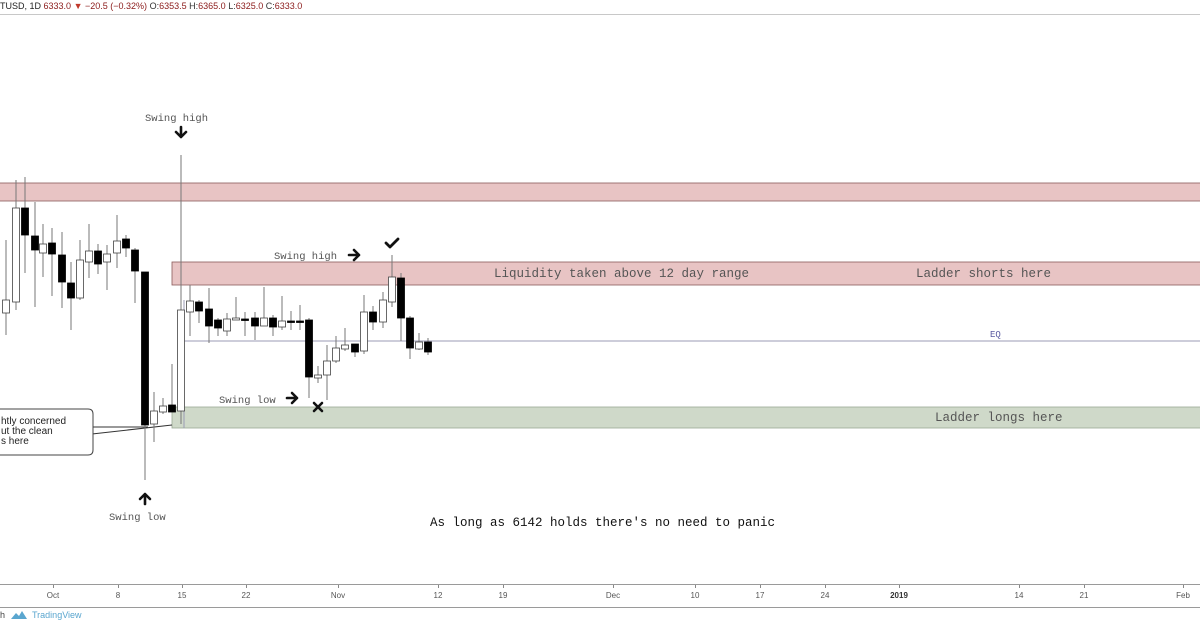 This screenshot has height=630, width=1200. Describe the element at coordinates (685, 273) in the screenshot. I see `ladder-shorts-zone` at that location.